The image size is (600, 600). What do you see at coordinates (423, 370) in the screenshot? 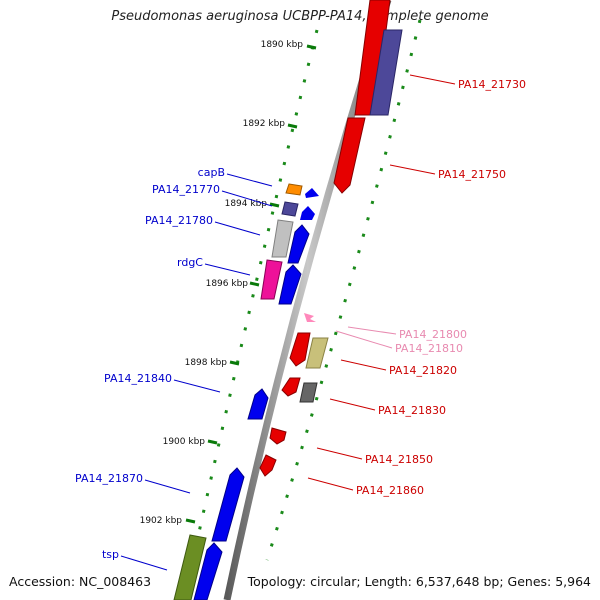
I see `gene-label-pa14-21820: PA14_21820` at bounding box center [423, 370].